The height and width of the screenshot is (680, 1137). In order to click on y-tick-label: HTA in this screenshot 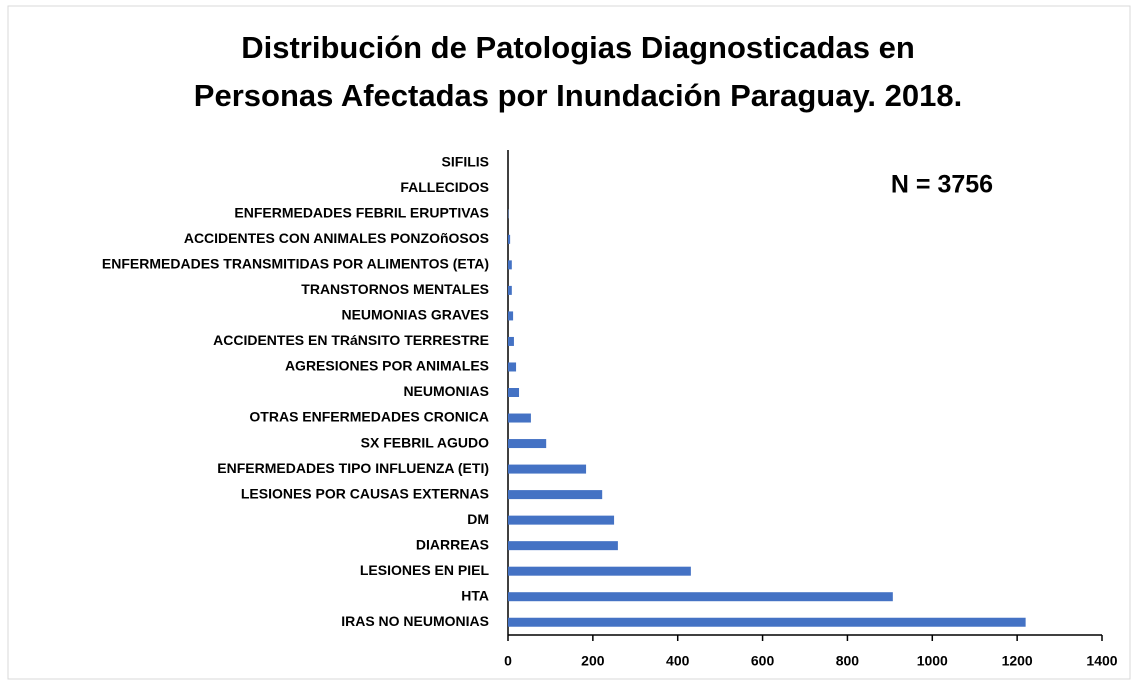, I will do `click(475, 595)`.